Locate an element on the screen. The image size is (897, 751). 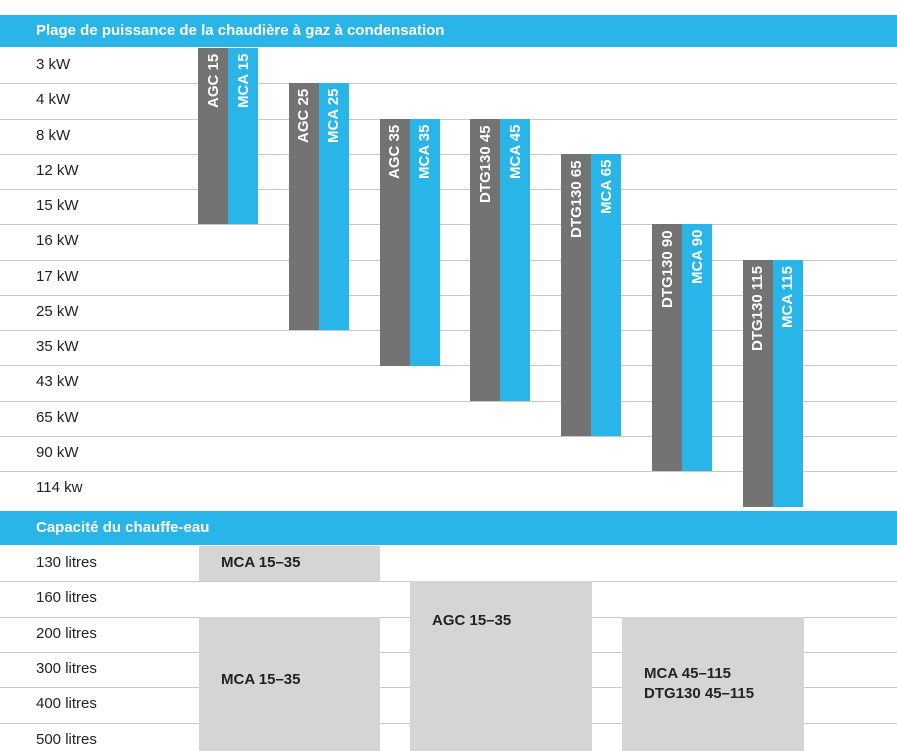
tank-capacity-header: Capacité du chauffe-eau is located at coordinates (448, 528).